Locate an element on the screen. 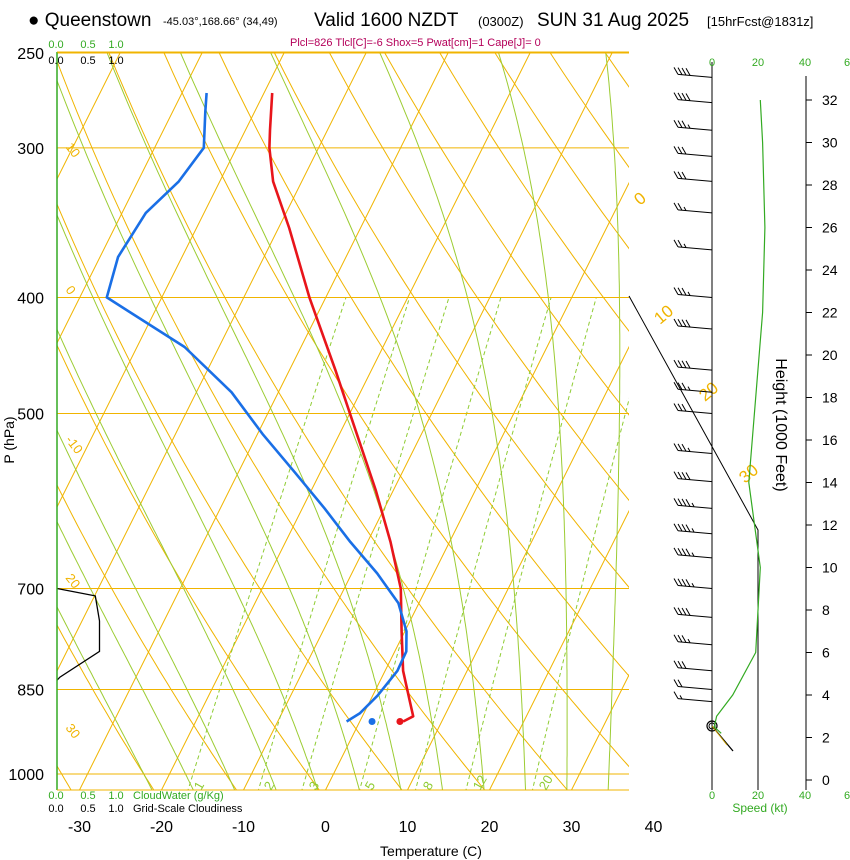 The image size is (850, 860). height-tick-label: 20 is located at coordinates (830, 355).